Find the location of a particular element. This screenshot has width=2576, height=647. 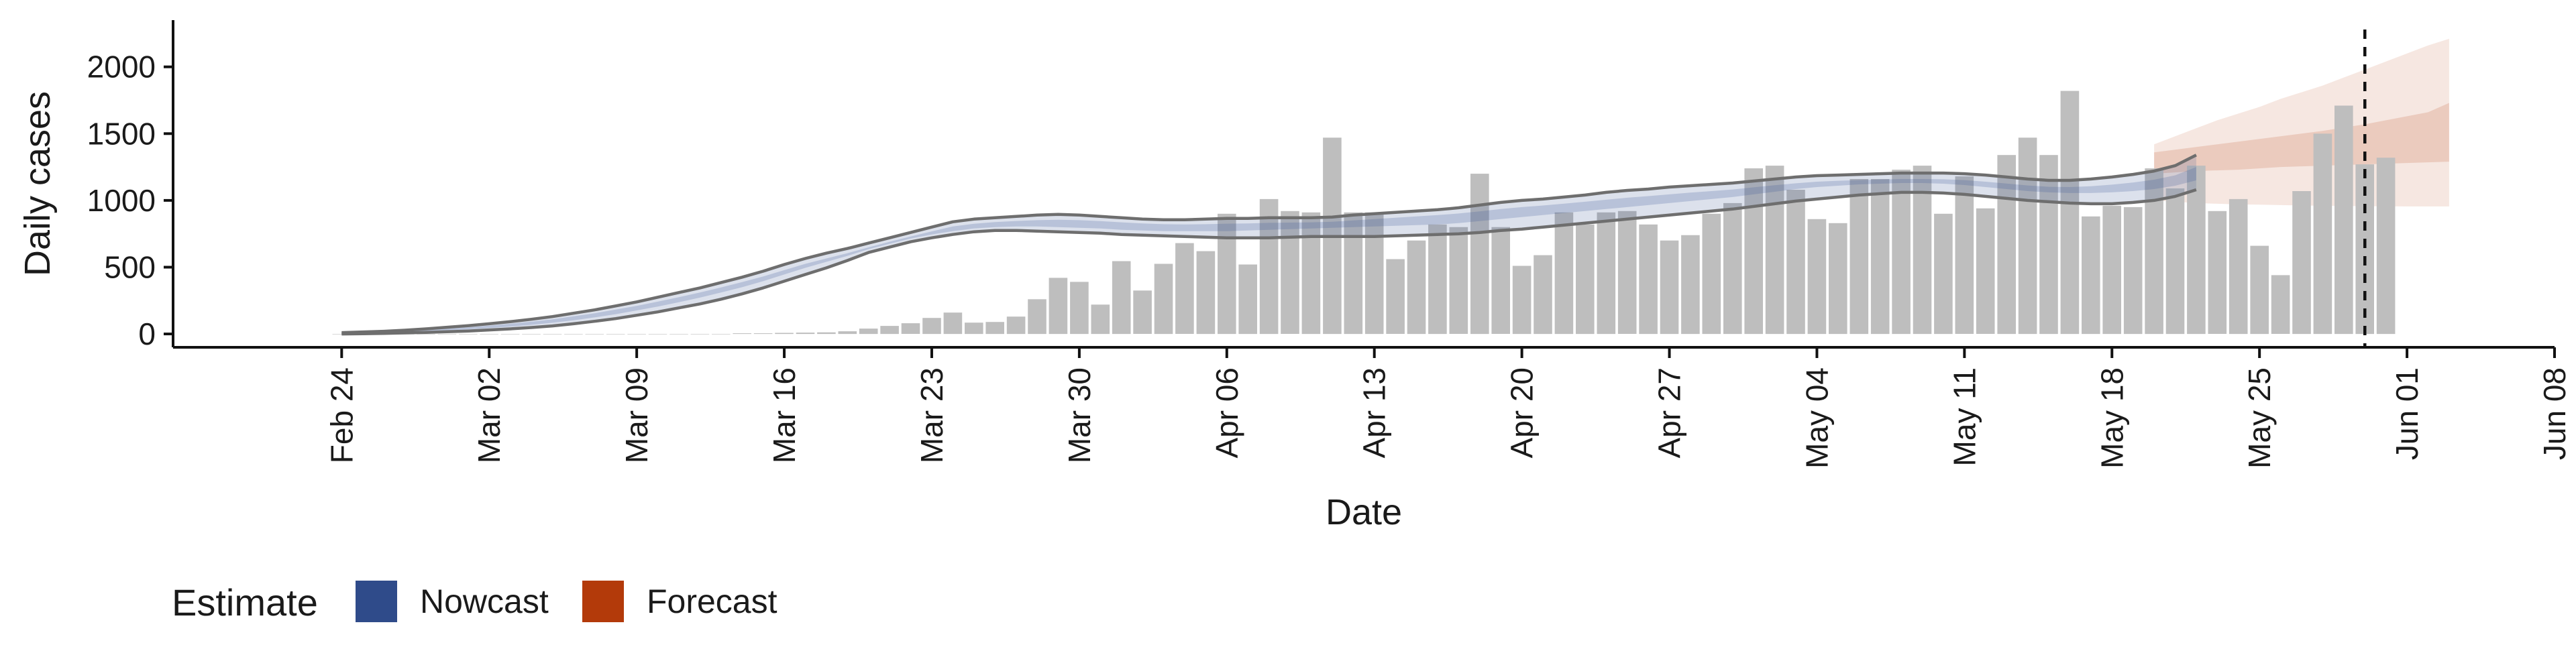

x-tick-label: May 18 is located at coordinates (2111, 418).